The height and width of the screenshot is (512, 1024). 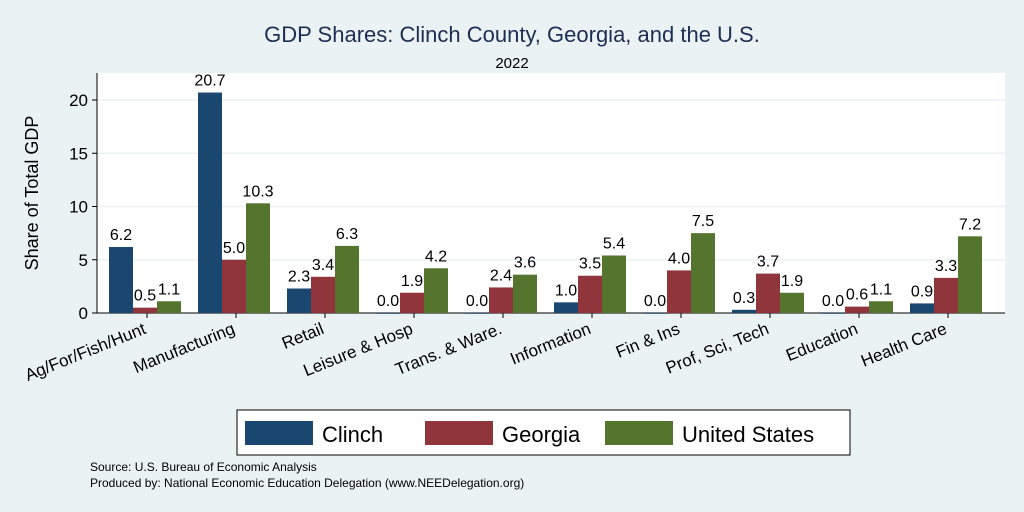 What do you see at coordinates (857, 295) in the screenshot?
I see `data-label: 0.6` at bounding box center [857, 295].